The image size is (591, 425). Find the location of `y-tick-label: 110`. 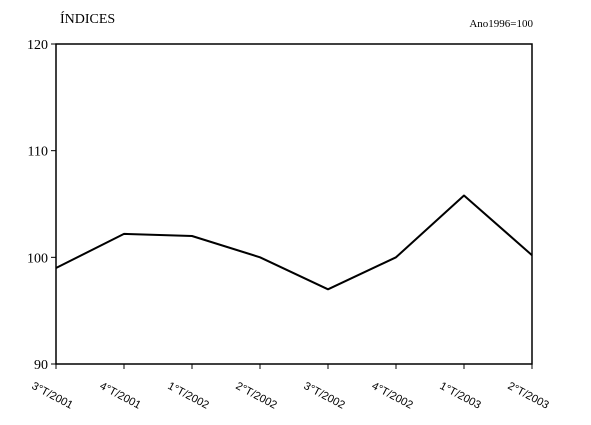

y-tick-label: 110 is located at coordinates (38, 152).